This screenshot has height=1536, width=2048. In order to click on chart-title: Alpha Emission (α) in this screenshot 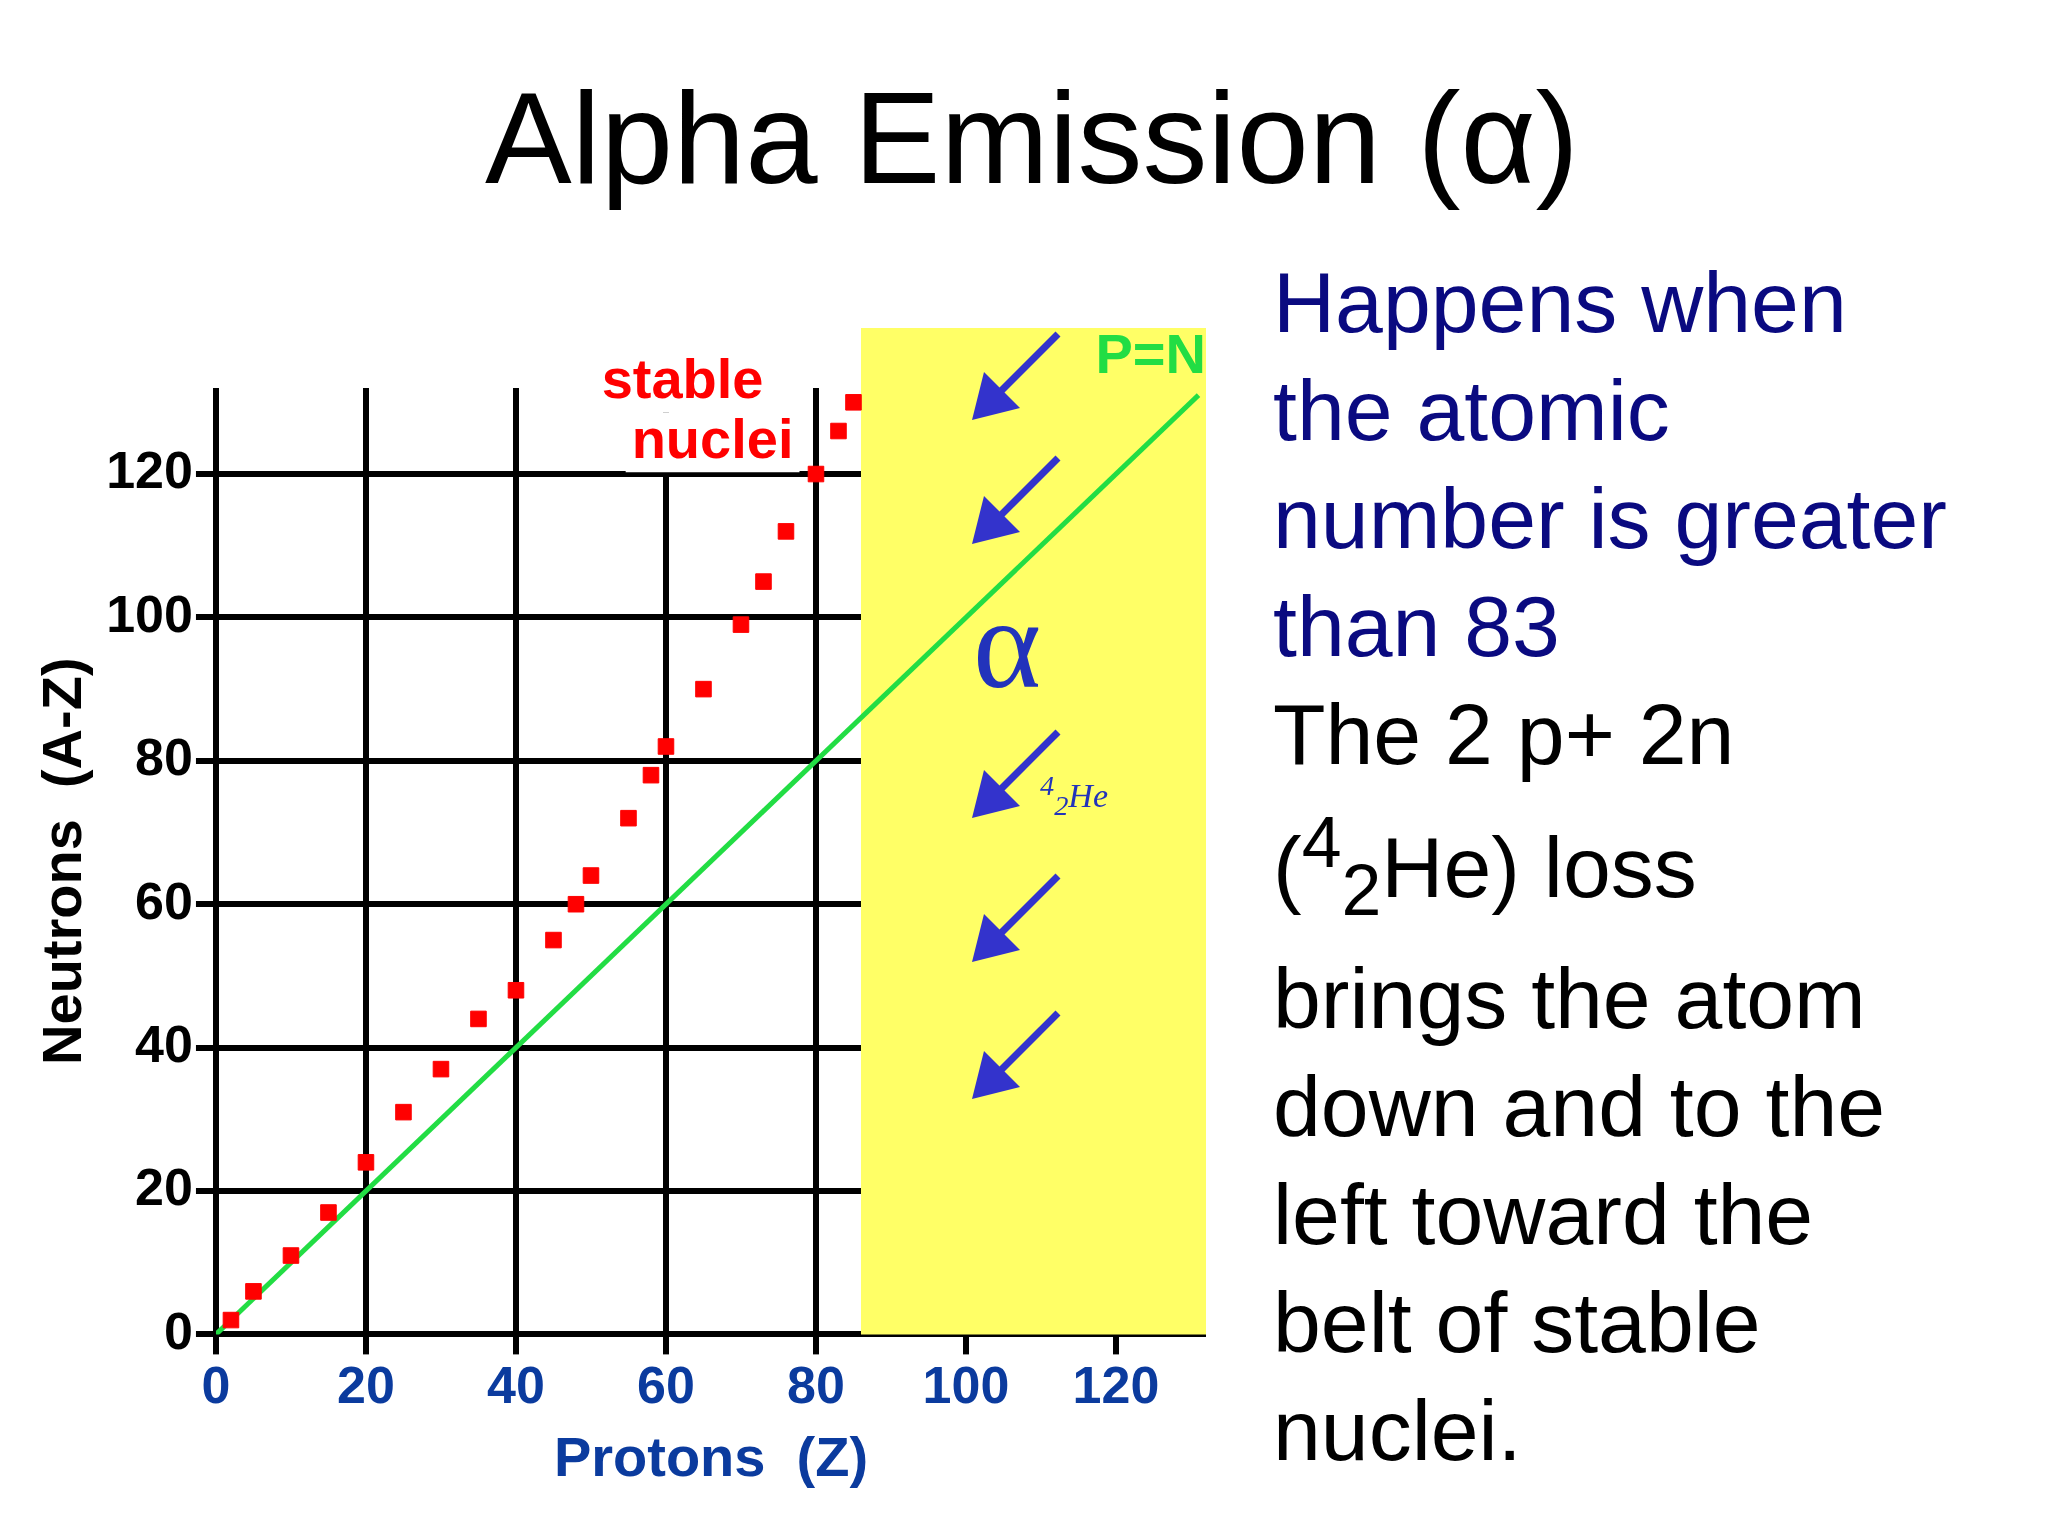, I will do `click(1032, 138)`.